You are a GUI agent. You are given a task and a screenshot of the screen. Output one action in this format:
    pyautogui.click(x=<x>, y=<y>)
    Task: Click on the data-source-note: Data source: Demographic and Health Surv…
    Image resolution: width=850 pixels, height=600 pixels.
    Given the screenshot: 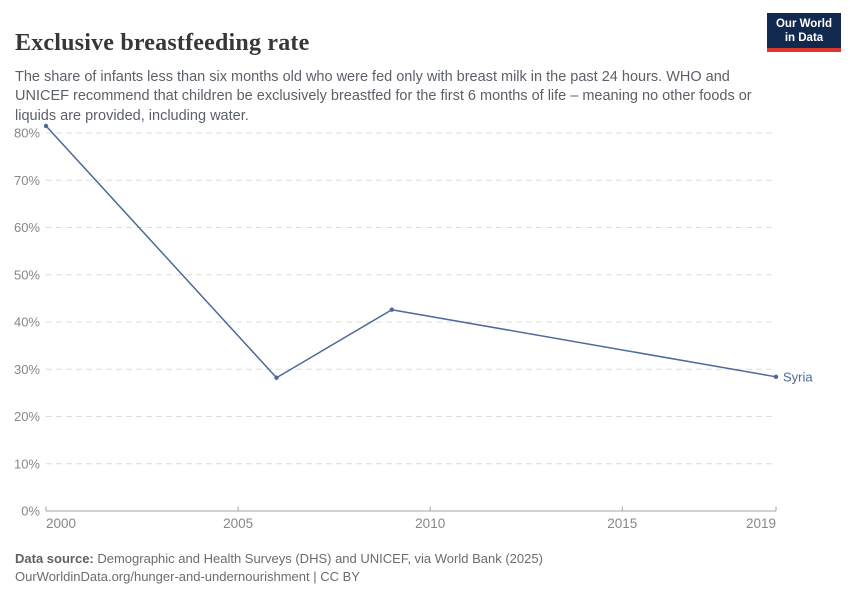 What is the action you would take?
    pyautogui.click(x=279, y=558)
    